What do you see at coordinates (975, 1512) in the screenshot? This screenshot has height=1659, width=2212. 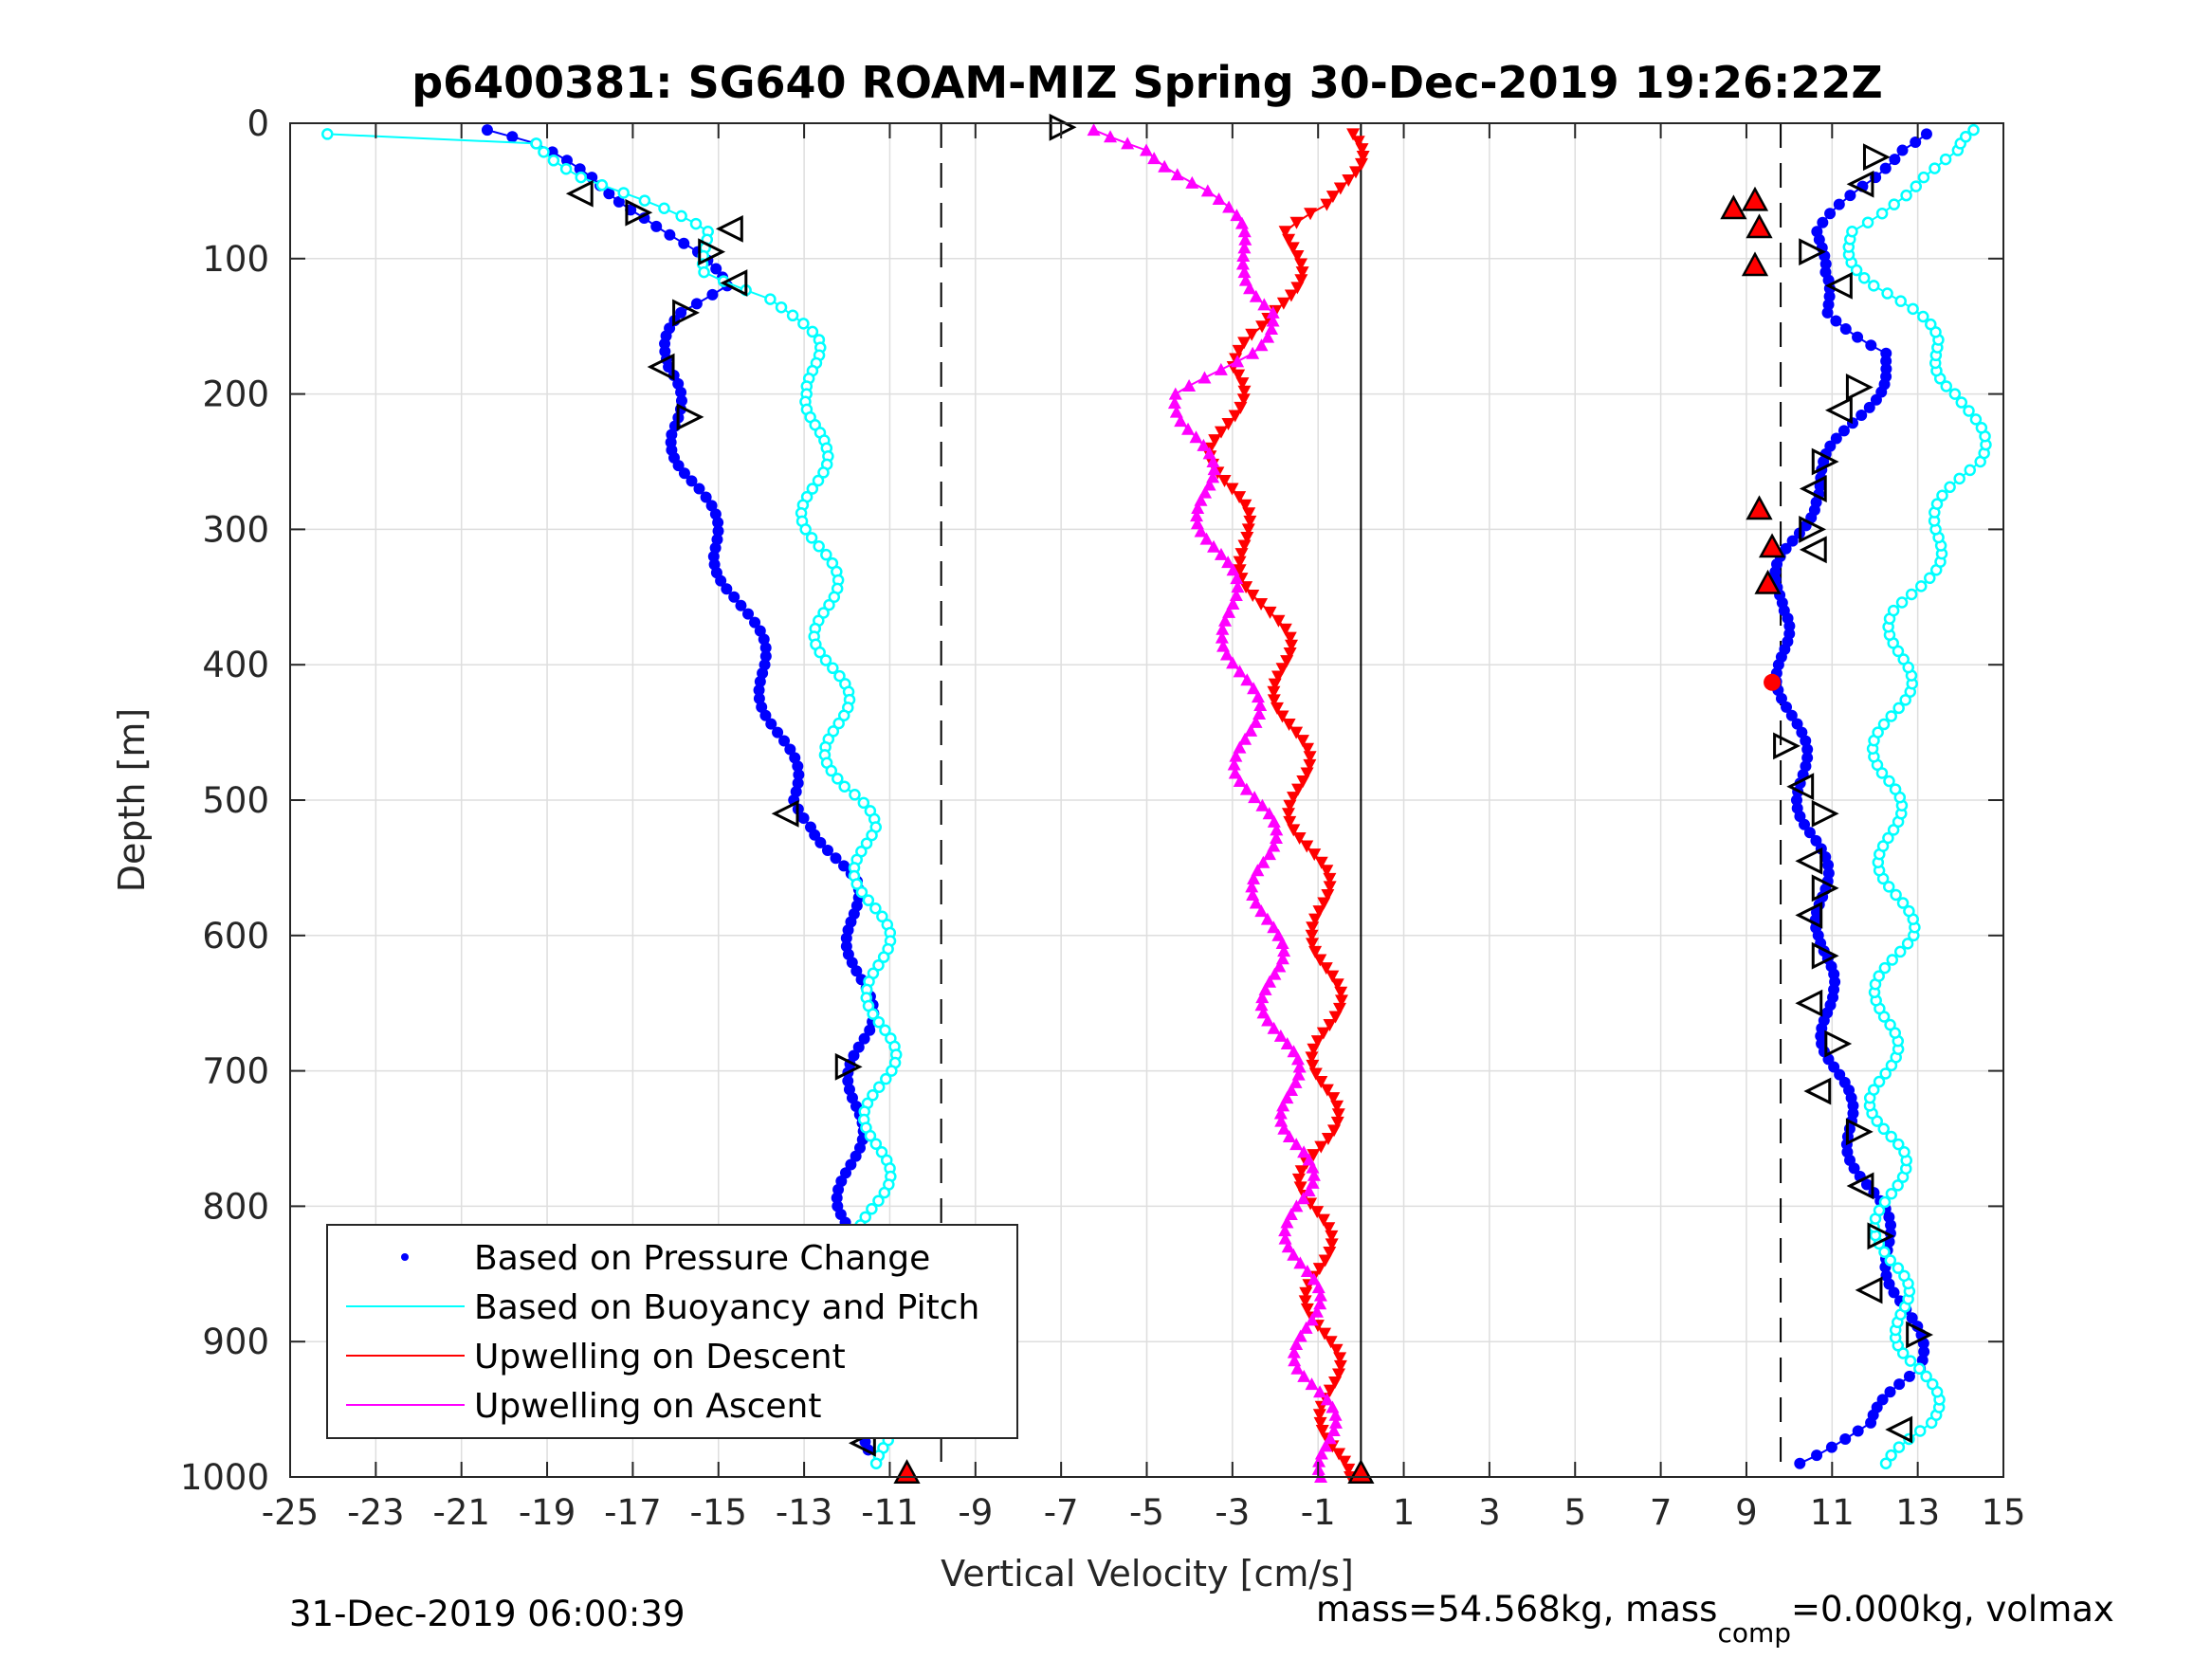 I see `x-tick-label: -9` at bounding box center [975, 1512].